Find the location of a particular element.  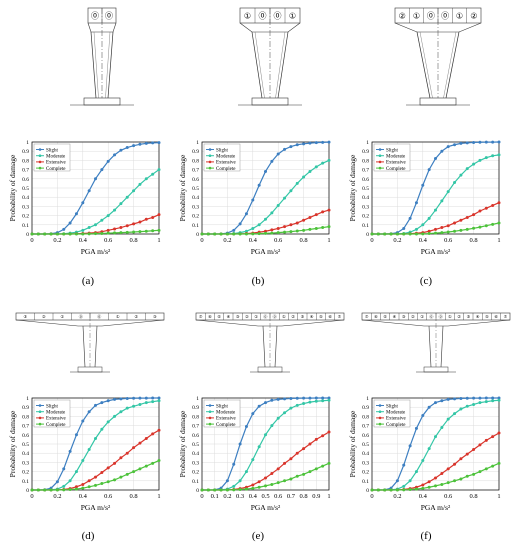

legend-marker-complete is located at coordinates (380, 168).